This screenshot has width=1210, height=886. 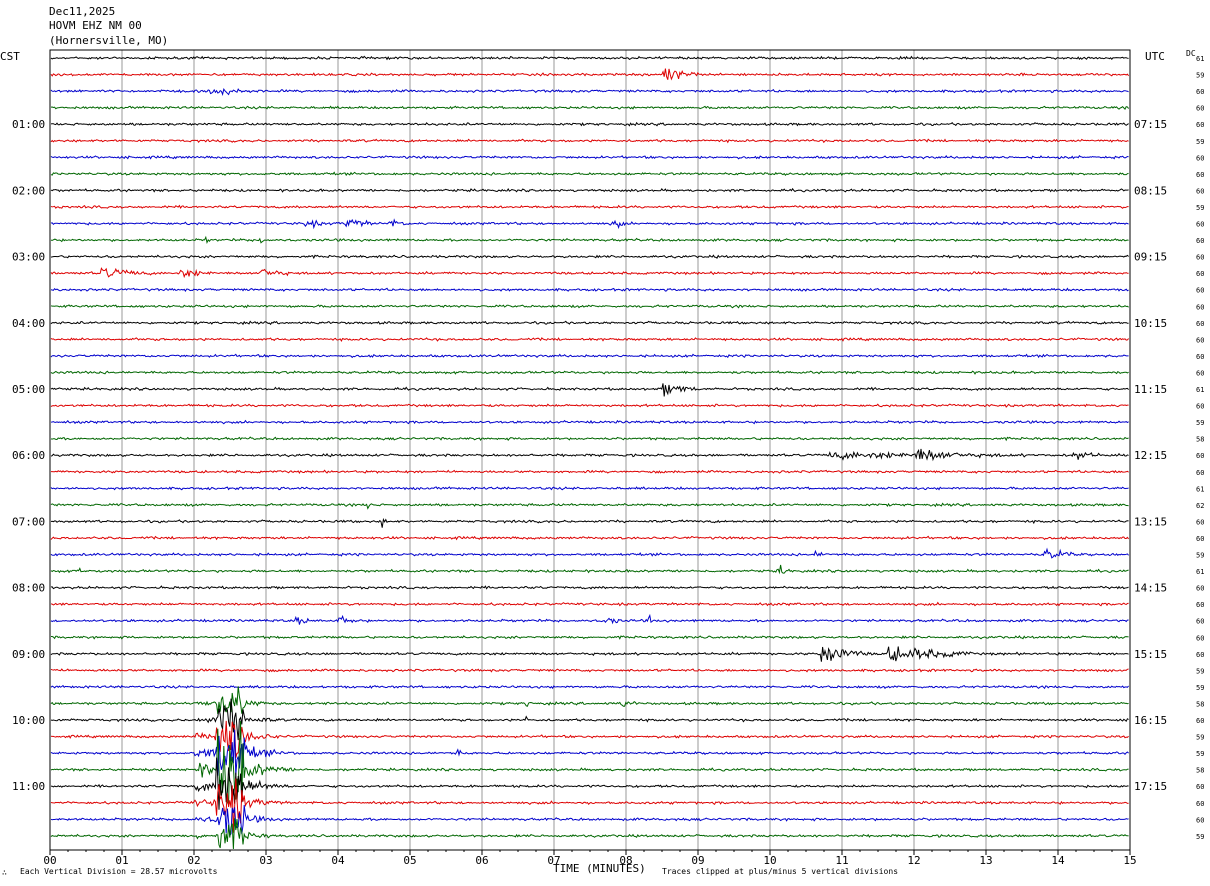 What do you see at coordinates (1150, 389) in the screenshot?
I see `right-time-label: 11:15` at bounding box center [1150, 389].